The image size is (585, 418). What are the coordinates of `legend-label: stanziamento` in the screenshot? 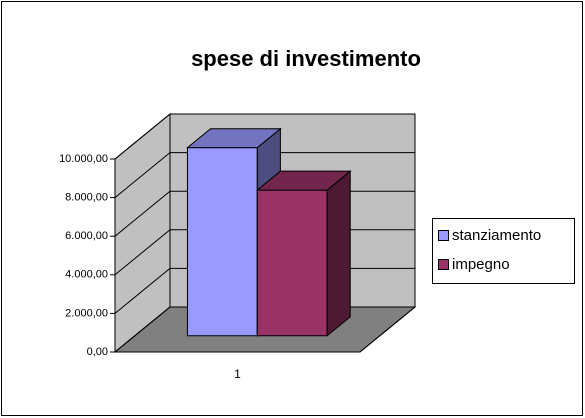 It's located at (496, 235).